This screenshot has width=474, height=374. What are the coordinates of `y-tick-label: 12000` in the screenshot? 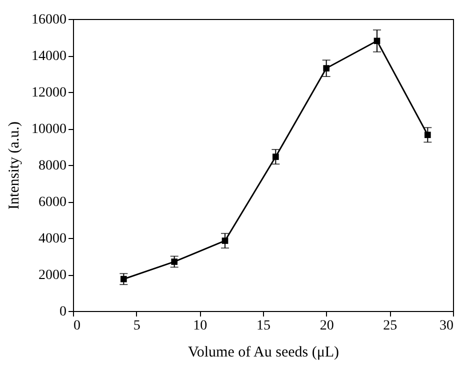 It's located at (49, 93).